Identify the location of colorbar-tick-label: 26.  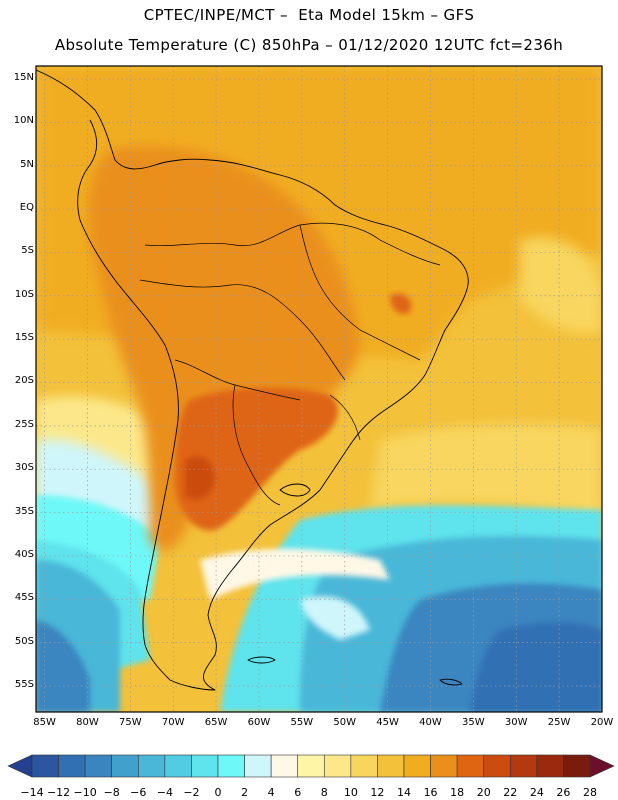
(563, 792).